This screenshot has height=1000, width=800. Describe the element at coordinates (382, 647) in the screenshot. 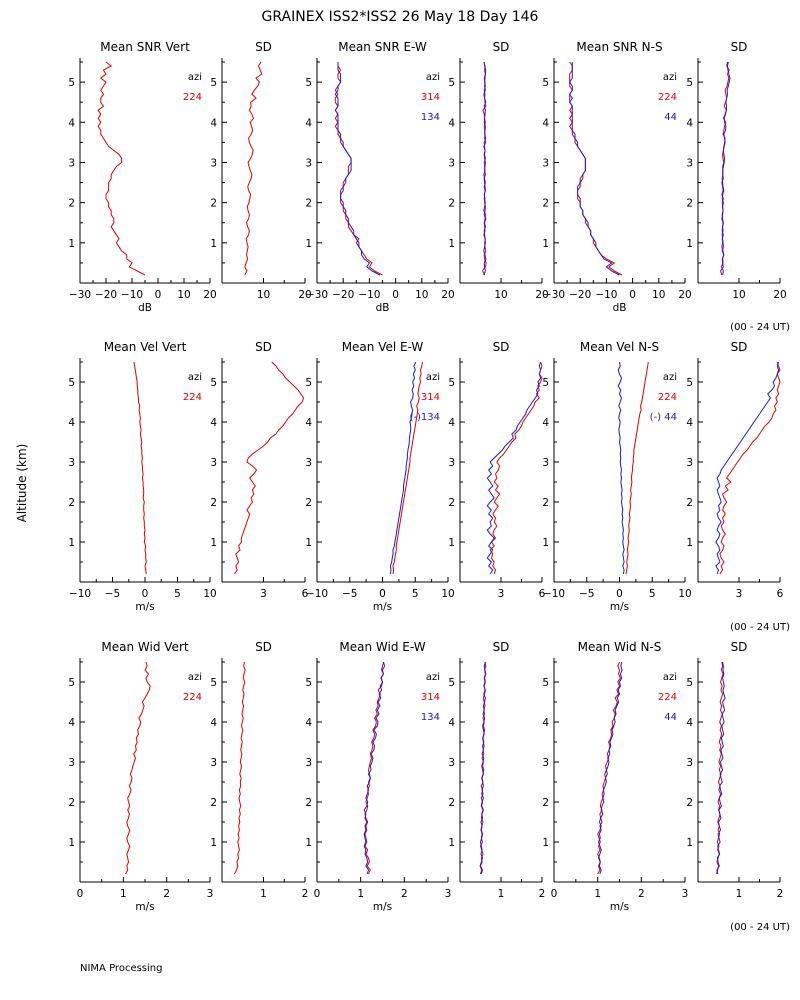

I see `panel-title: Mean Wid E-W` at that location.